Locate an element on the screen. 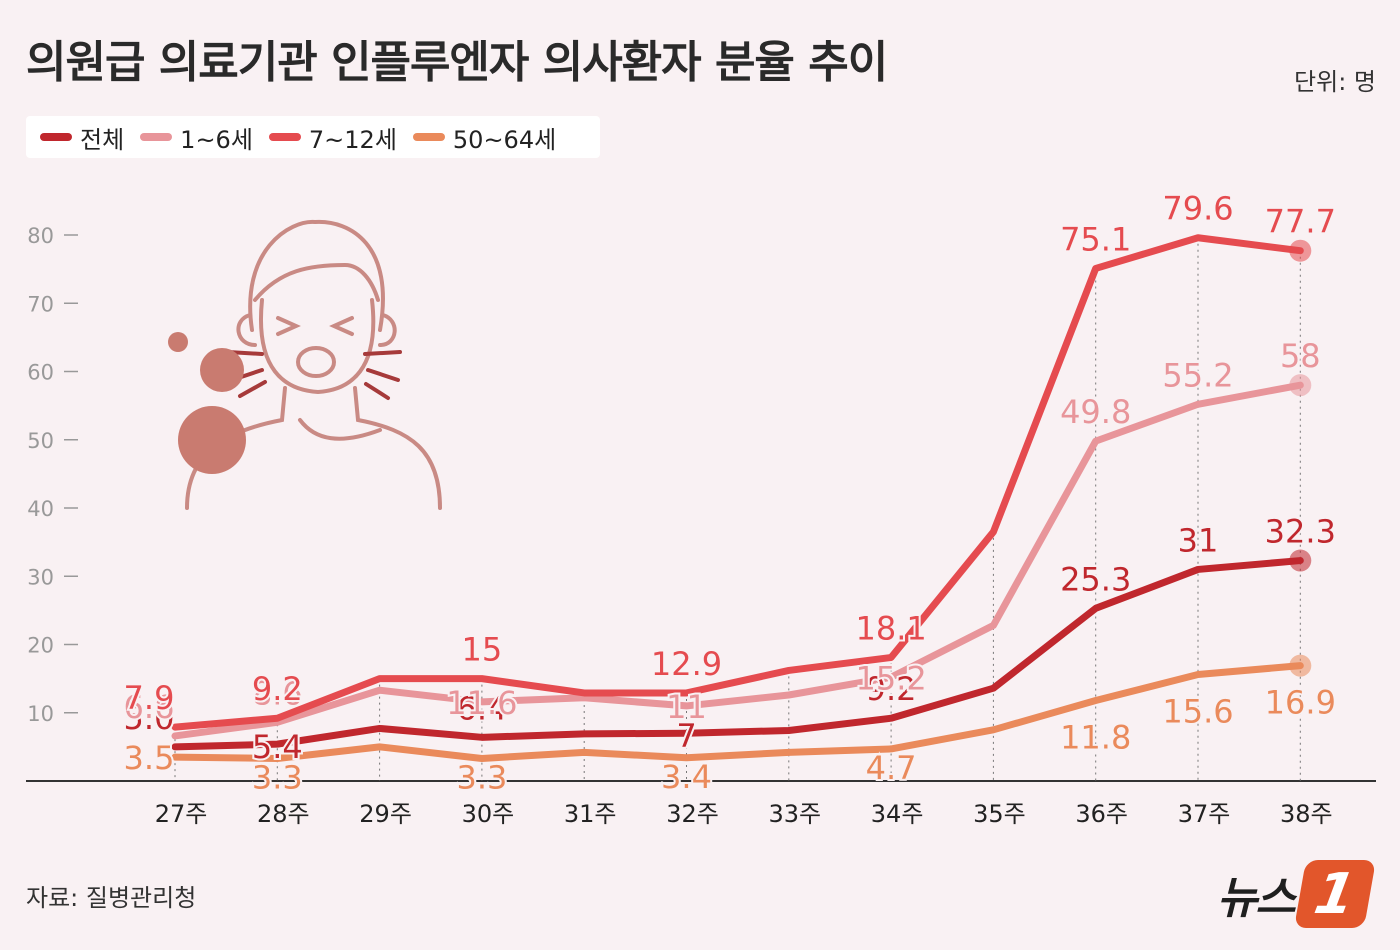 This screenshot has width=1400, height=950. logo-mark: 1 is located at coordinates (1335, 894).